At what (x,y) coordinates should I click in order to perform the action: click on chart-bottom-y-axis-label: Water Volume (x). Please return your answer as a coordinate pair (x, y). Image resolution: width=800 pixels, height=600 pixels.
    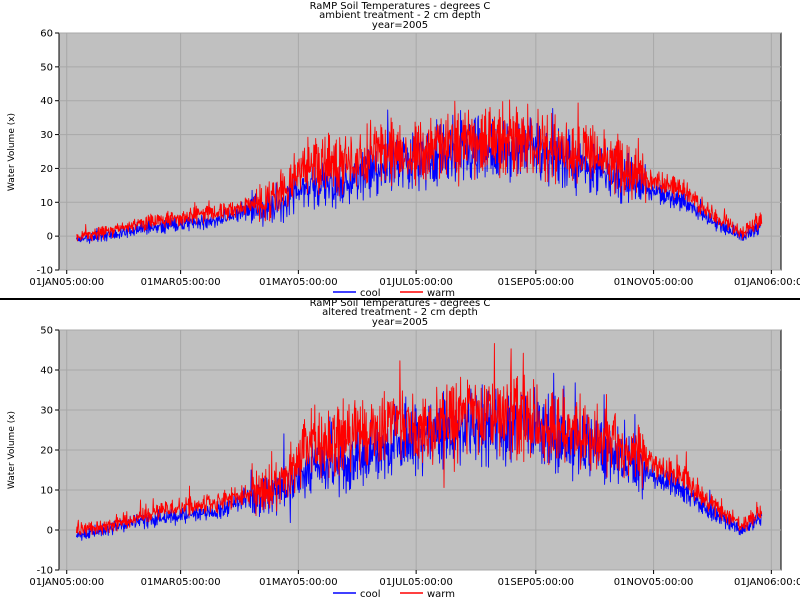
    Looking at the image, I should click on (12, 450).